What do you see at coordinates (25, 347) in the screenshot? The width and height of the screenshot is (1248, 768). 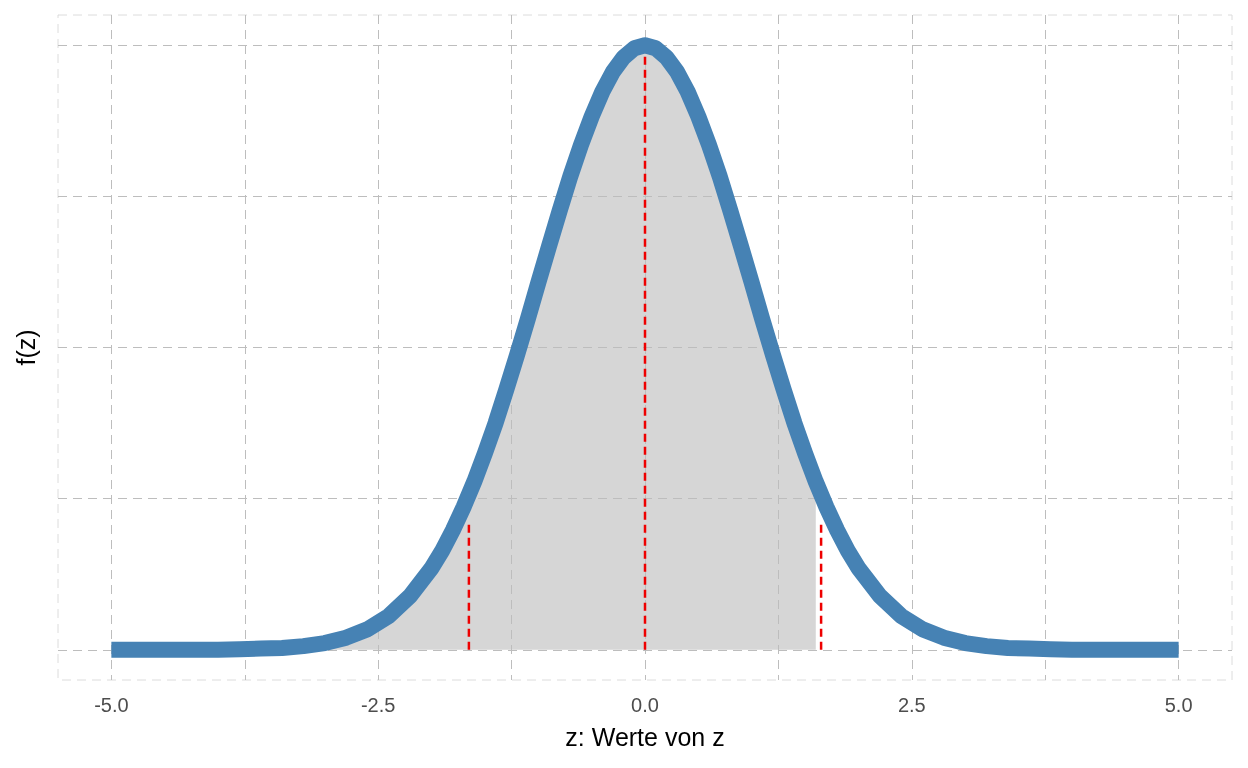 I see `y-axis-title: f(z)` at bounding box center [25, 347].